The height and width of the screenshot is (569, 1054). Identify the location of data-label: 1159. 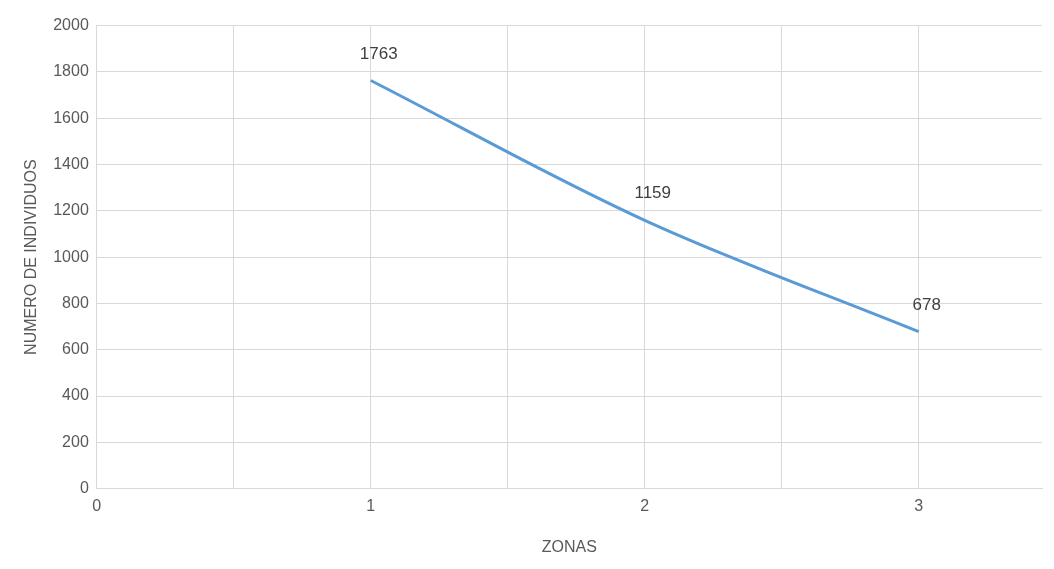
(653, 193).